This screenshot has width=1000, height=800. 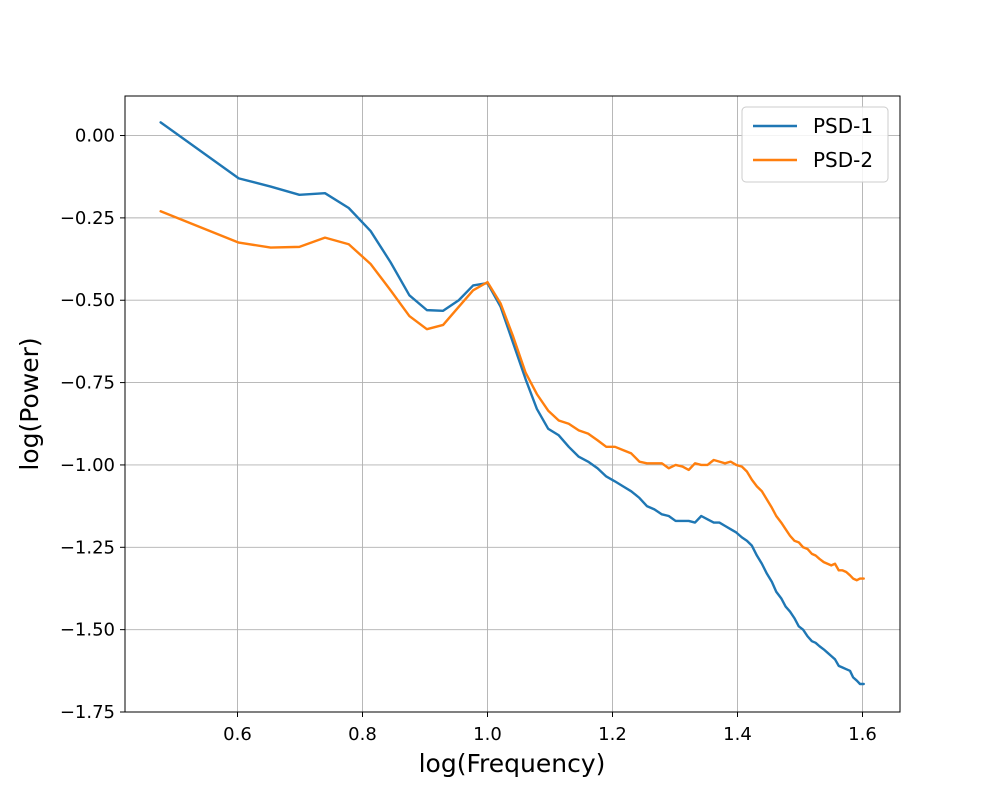 I want to click on y-tick-label: −1.00, so click(x=87, y=465).